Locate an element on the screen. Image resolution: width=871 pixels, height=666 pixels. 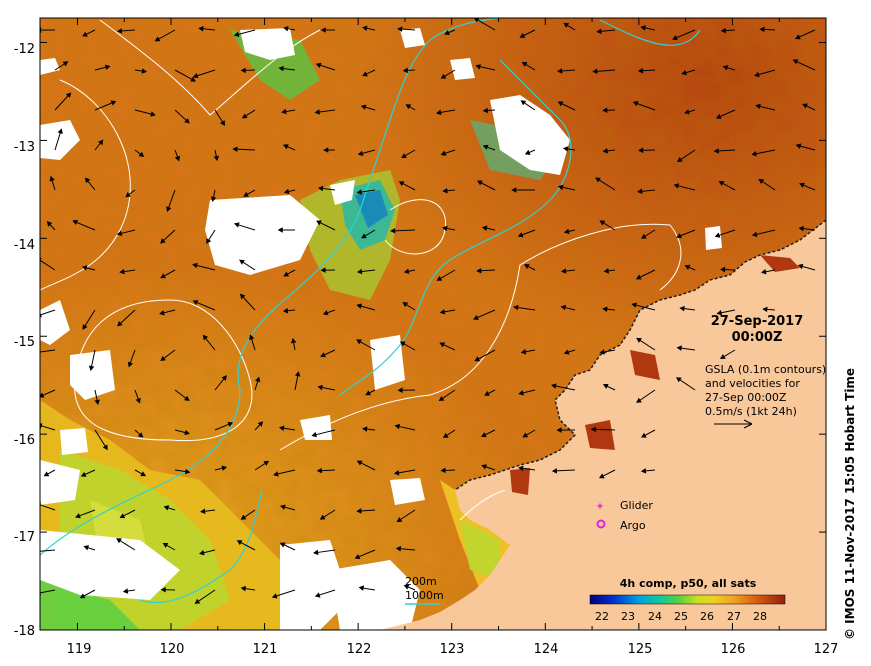
colorbar-tick: 25 is located at coordinates (681, 616).